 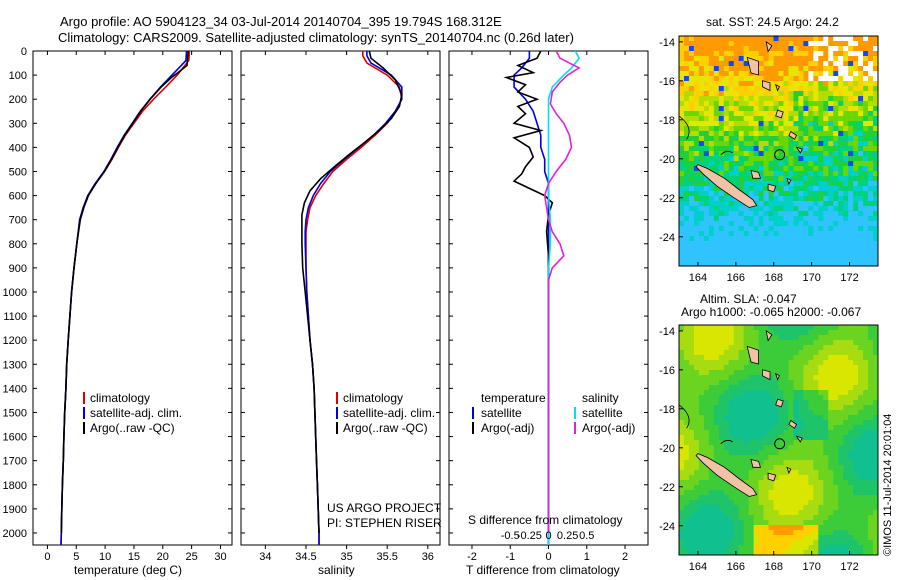 What do you see at coordinates (105, 557) in the screenshot?
I see `x-tick-label: 10` at bounding box center [105, 557].